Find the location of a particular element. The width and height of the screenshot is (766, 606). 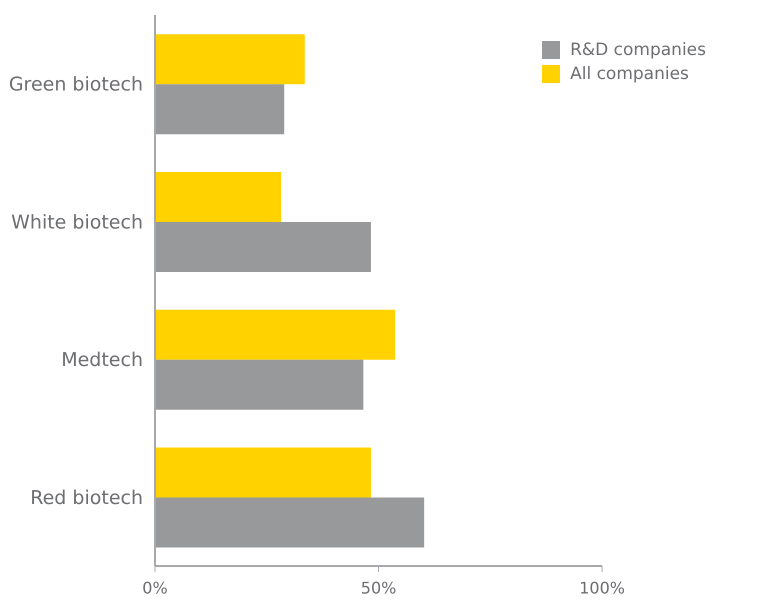

x-tick-label: 50% is located at coordinates (378, 588).